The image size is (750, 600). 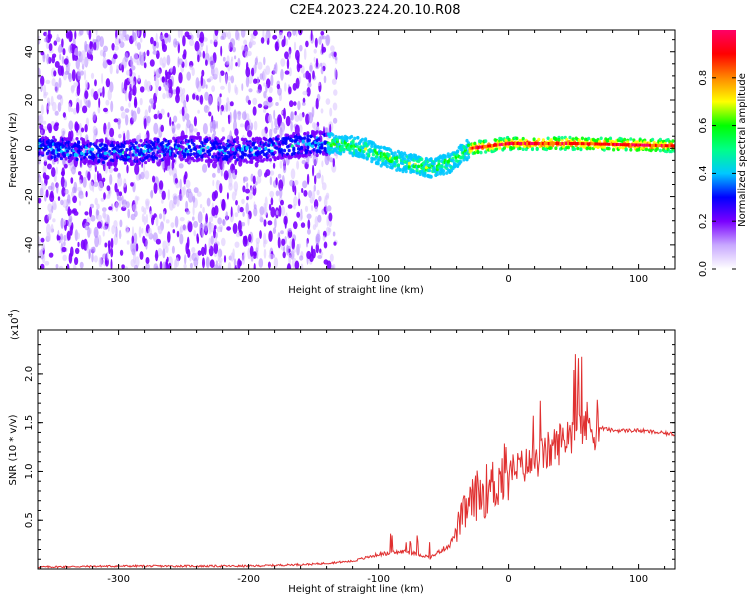 What do you see at coordinates (703, 126) in the screenshot?
I see `colorbar-tick-label: 0.6` at bounding box center [703, 126].